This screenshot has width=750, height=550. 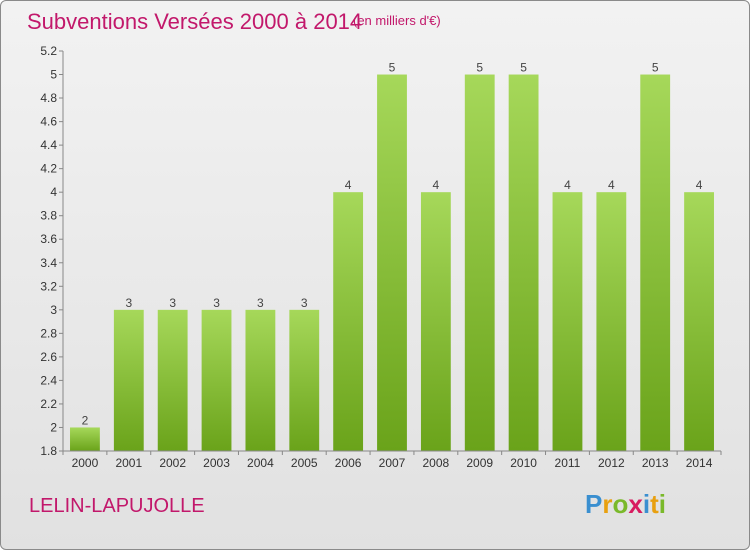 I want to click on x-tick-label: 2009, so click(x=479, y=463).